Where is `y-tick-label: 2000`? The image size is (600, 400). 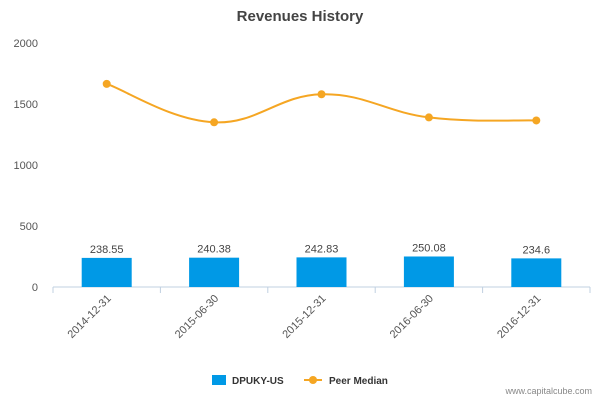
y-tick-label: 2000 is located at coordinates (26, 44).